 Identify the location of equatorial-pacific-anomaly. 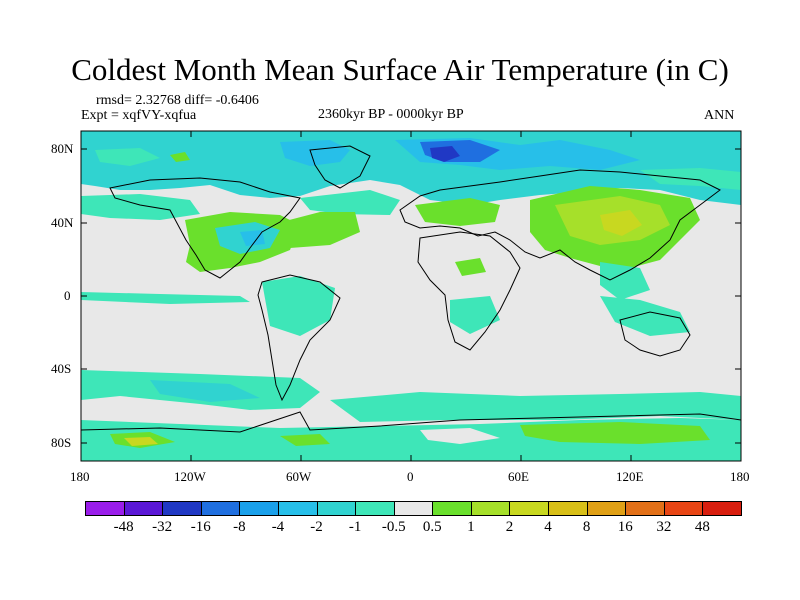
(165, 298).